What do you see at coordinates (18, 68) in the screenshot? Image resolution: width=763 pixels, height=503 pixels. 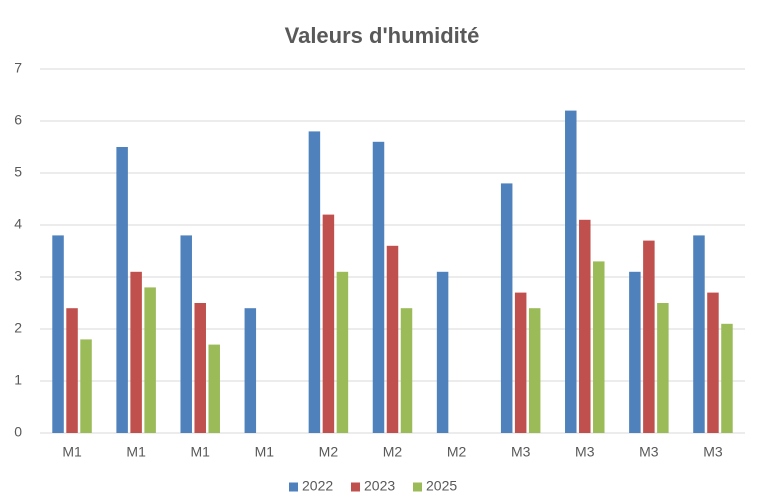 I see `y-tick-label: 7` at bounding box center [18, 68].